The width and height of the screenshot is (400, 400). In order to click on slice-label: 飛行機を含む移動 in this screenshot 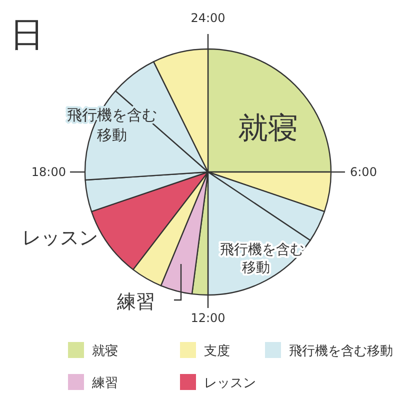, I will do `click(262, 259)`.